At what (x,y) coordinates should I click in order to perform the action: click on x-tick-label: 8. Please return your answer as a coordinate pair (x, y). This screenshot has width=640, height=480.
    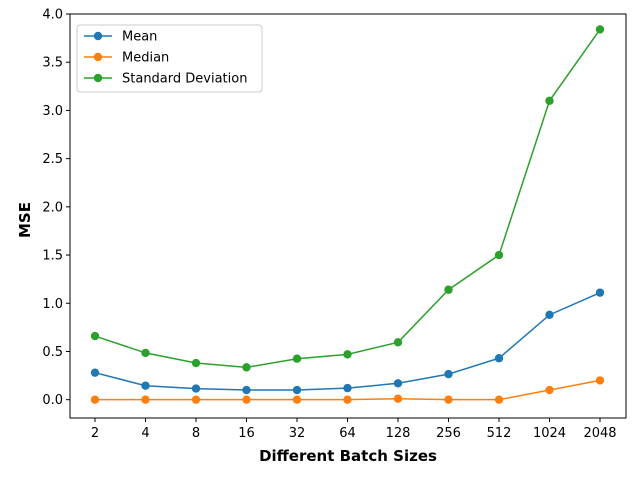
    Looking at the image, I should click on (196, 433).